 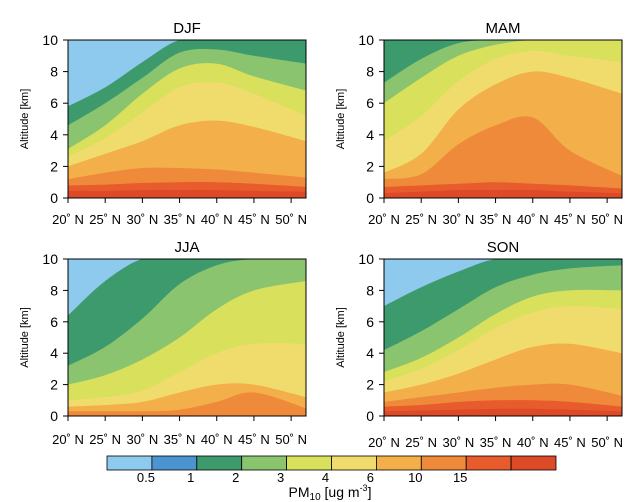 I want to click on panel-title: JJA, so click(x=186, y=247).